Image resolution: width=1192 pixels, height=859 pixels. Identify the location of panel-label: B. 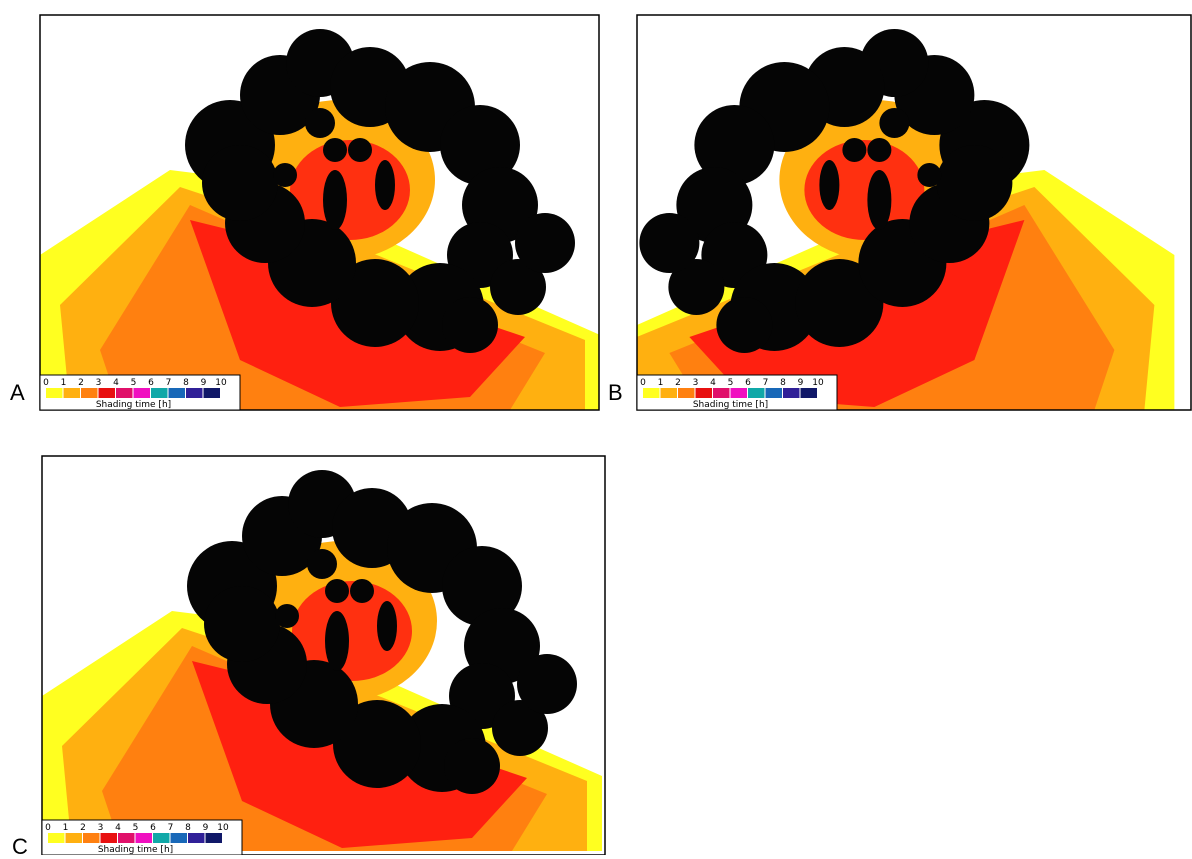
(615, 392).